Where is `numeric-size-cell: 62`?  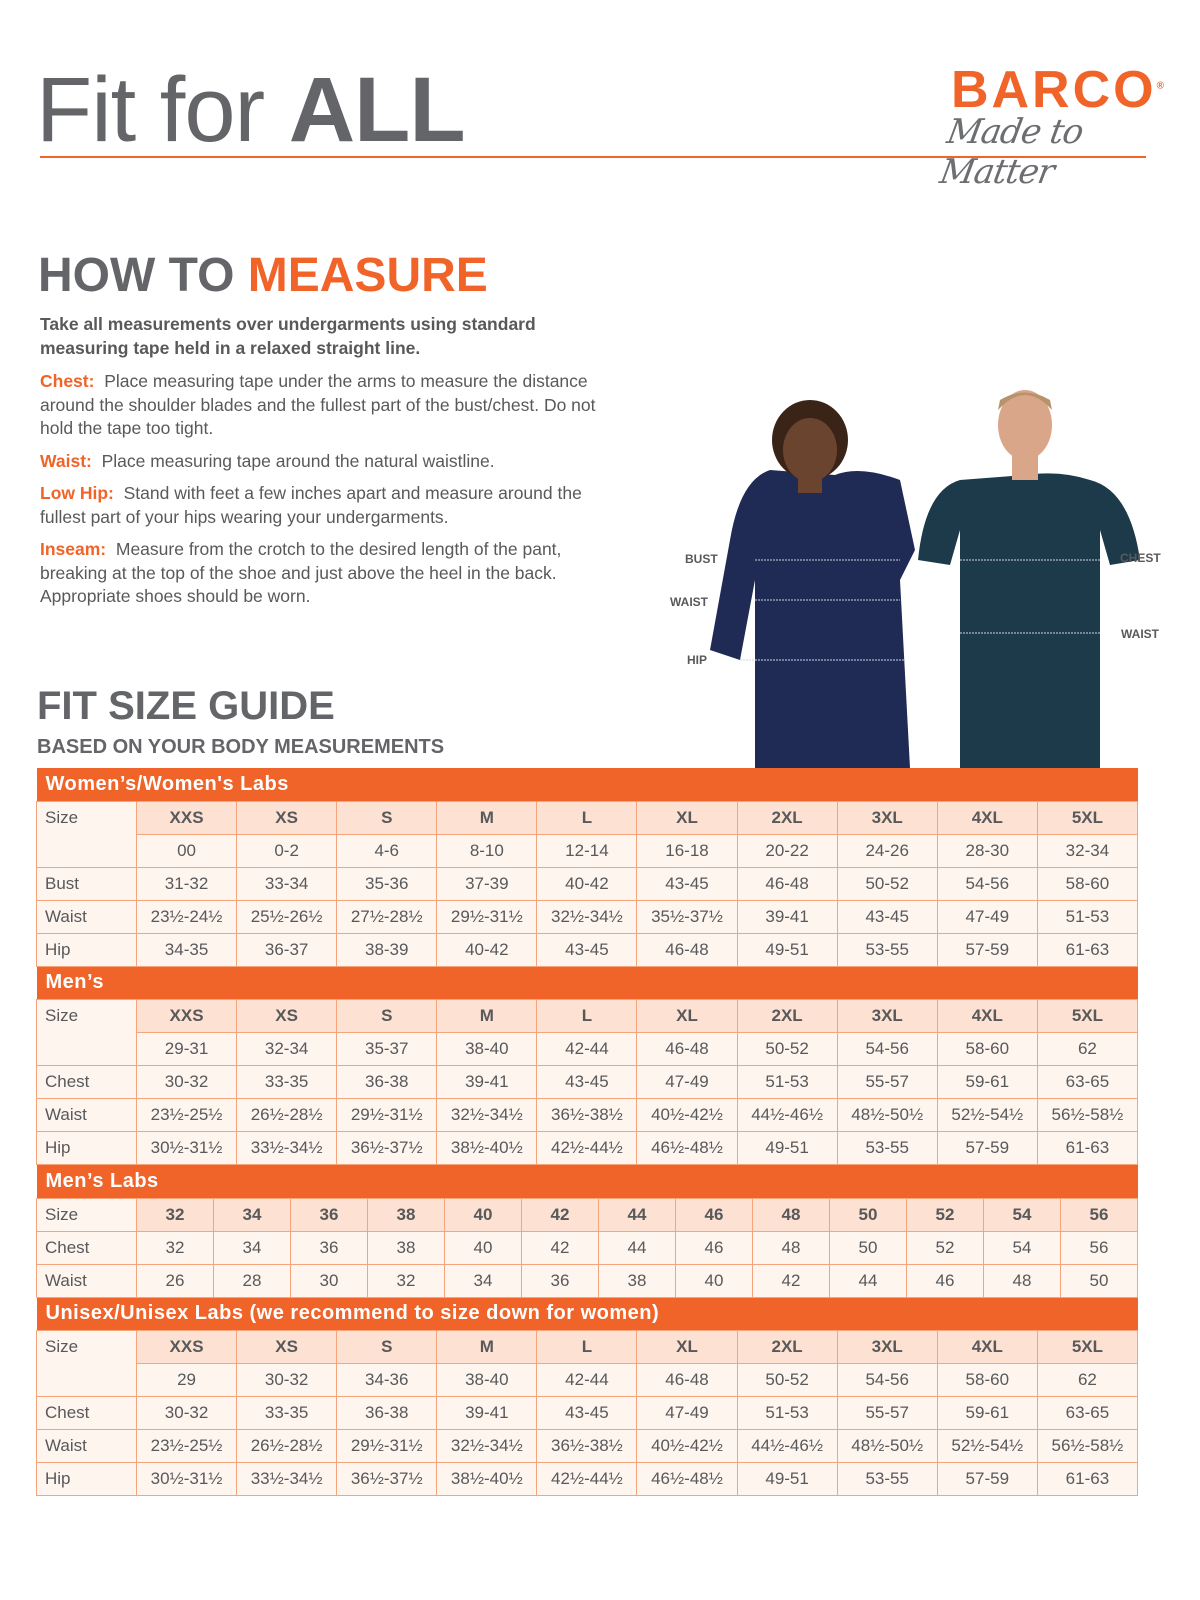 numeric-size-cell: 62 is located at coordinates (1087, 1049).